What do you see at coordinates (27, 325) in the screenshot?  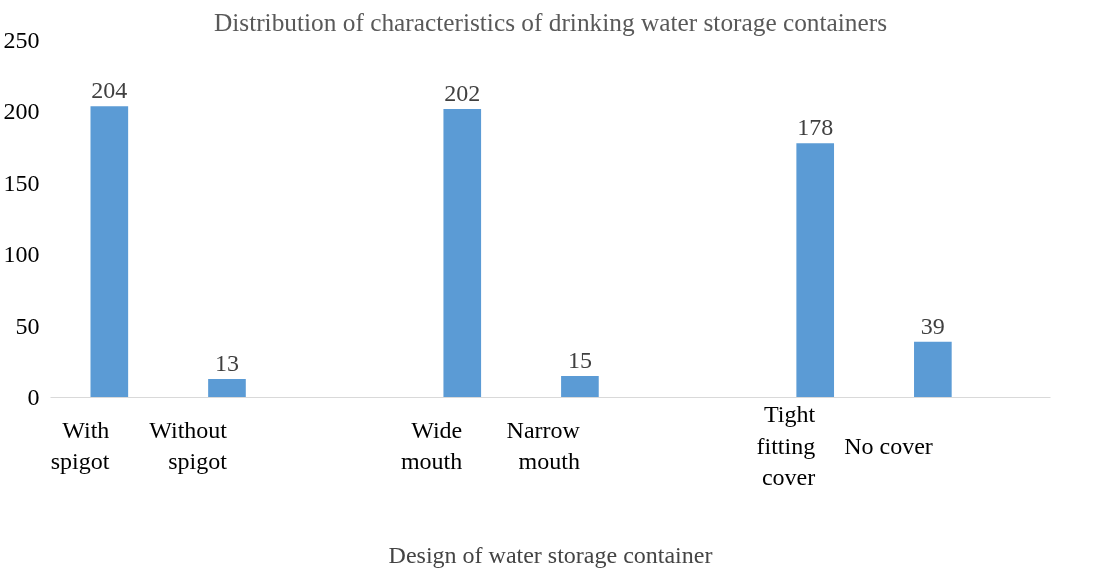 I see `y-tick-label: 50` at bounding box center [27, 325].